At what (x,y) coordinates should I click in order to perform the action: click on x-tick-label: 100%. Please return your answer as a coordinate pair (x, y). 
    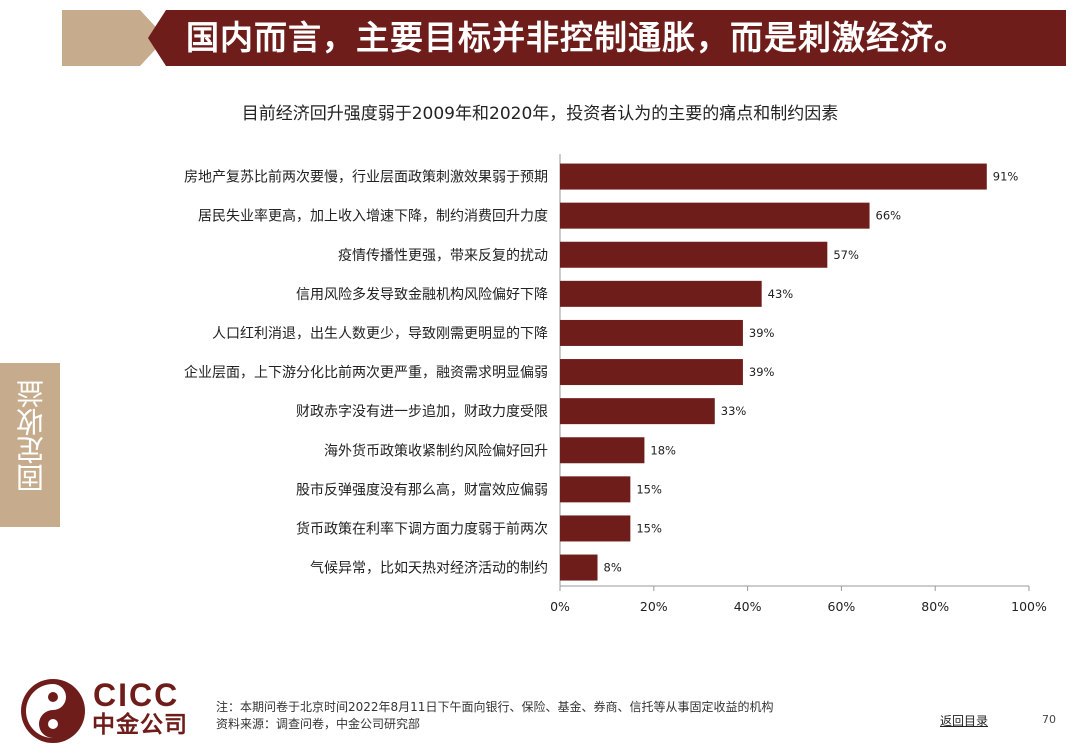
    Looking at the image, I should click on (1029, 606).